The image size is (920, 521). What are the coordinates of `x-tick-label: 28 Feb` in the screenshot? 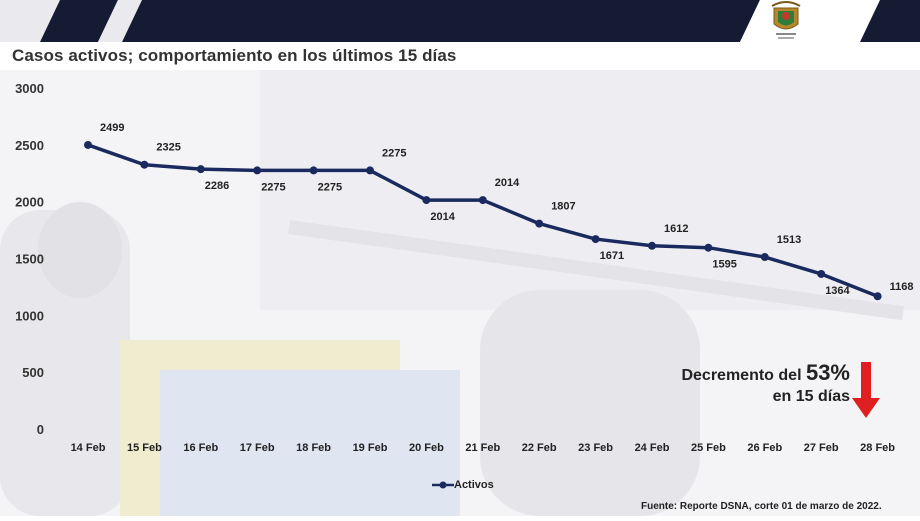 It's located at (877, 448).